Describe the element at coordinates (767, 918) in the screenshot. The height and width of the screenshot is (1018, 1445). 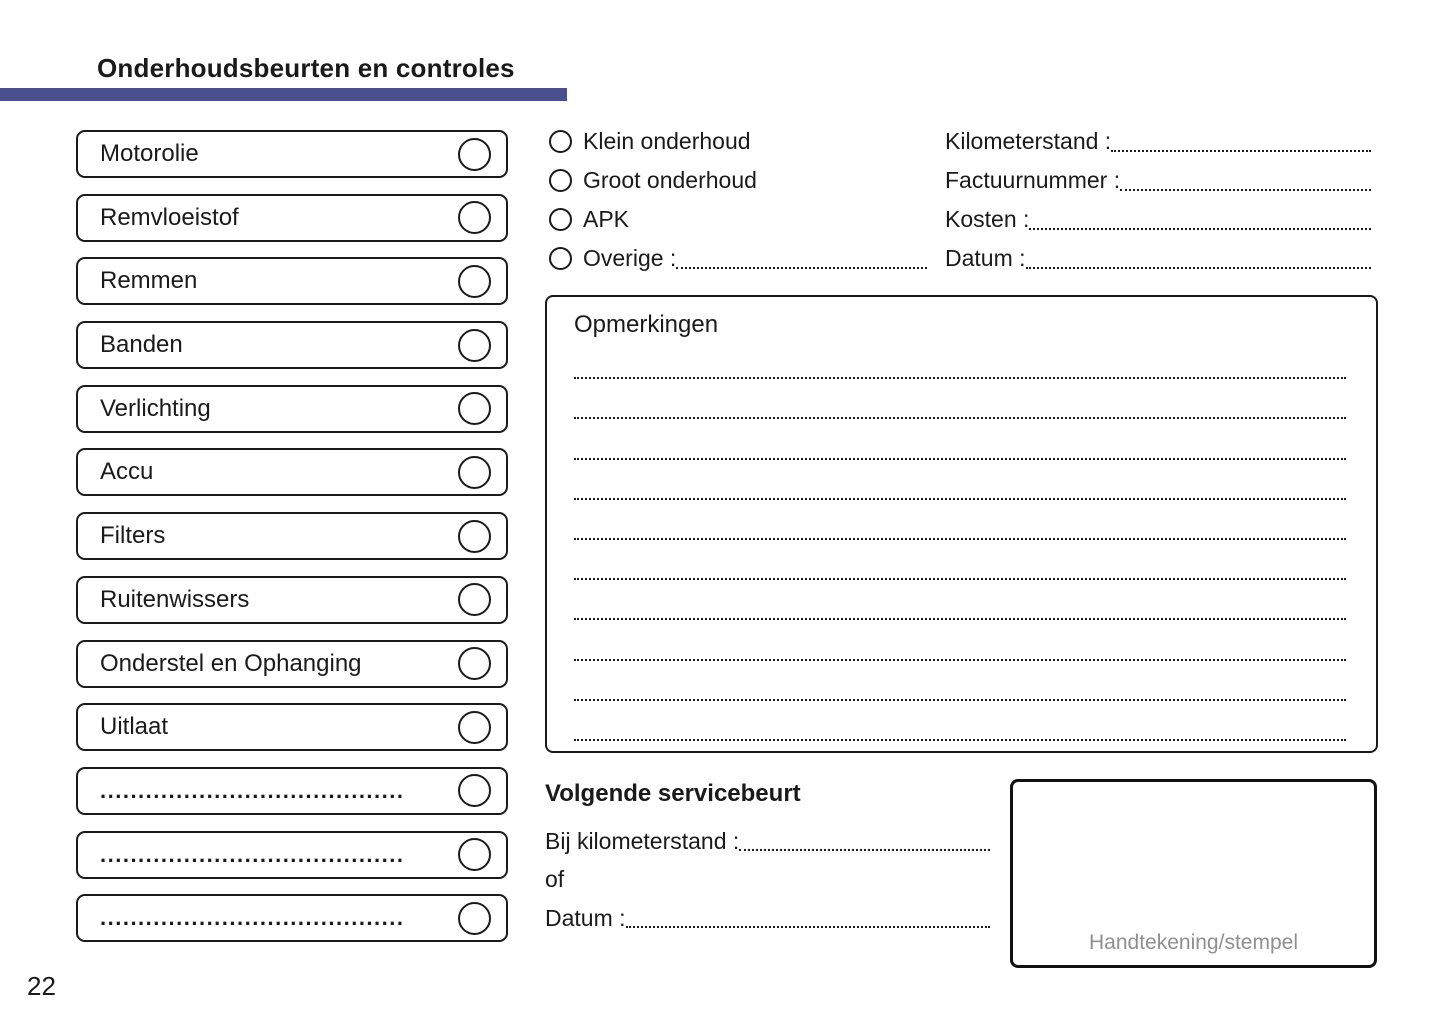
I see `next-service-date-row: Datum :` at that location.